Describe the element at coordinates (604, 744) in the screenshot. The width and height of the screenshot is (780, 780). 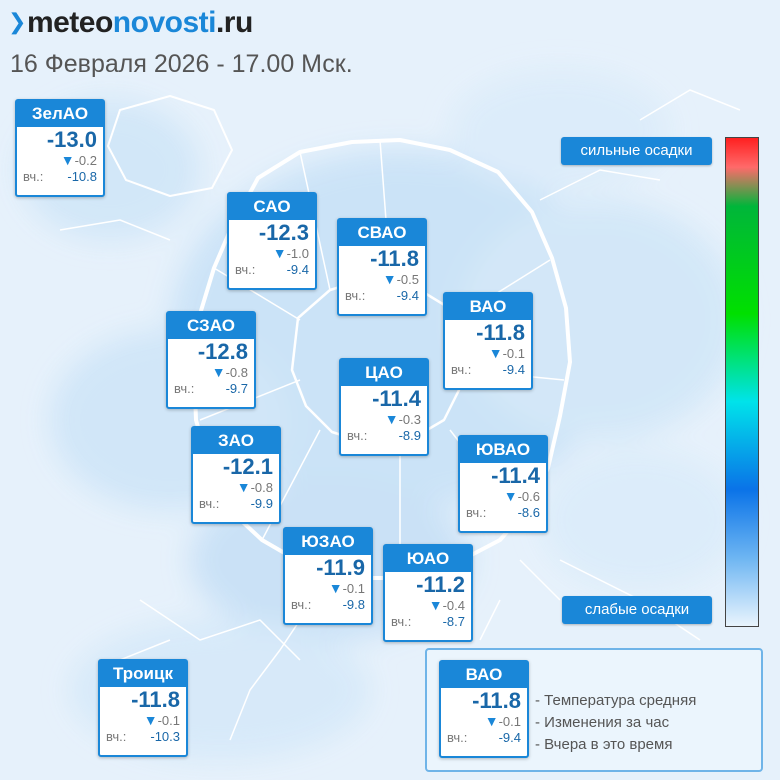
I see `legend-note-yesterday: - Вчера в это время` at that location.